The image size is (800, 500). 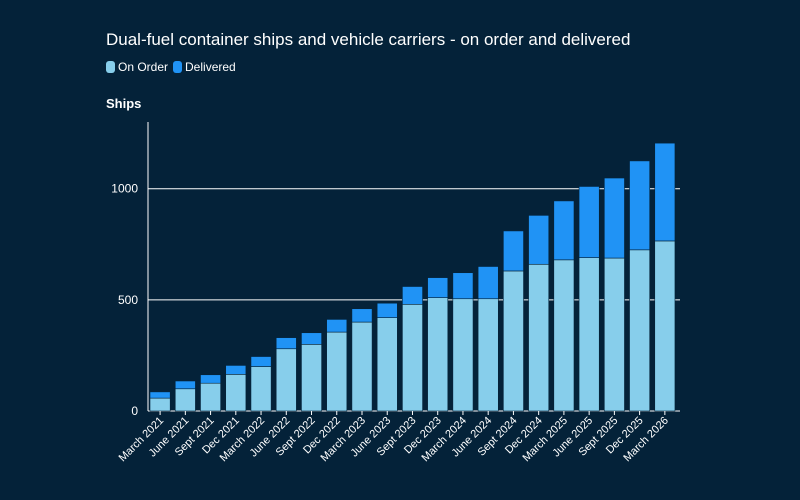 I want to click on legend-swatch-on-order, so click(x=110, y=67).